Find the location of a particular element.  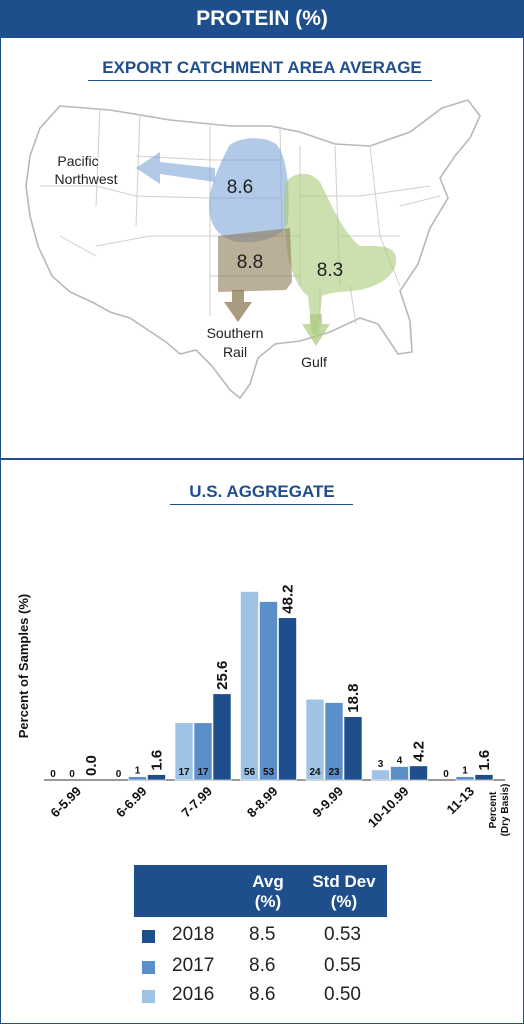

section-divider is located at coordinates (262, 459).